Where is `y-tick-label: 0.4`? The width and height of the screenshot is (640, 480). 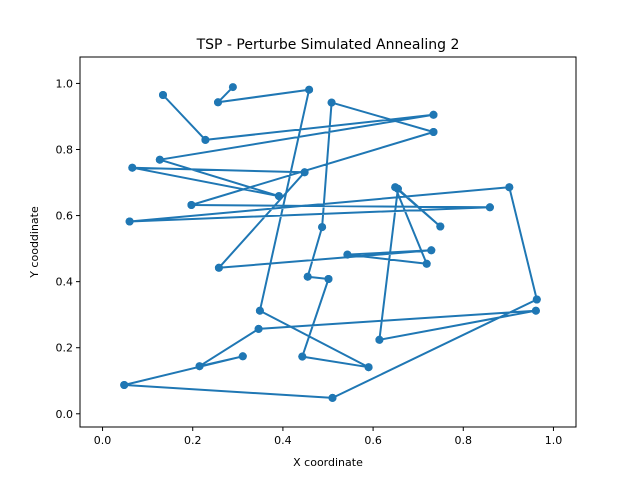 y-tick-label: 0.4 is located at coordinates (65, 282).